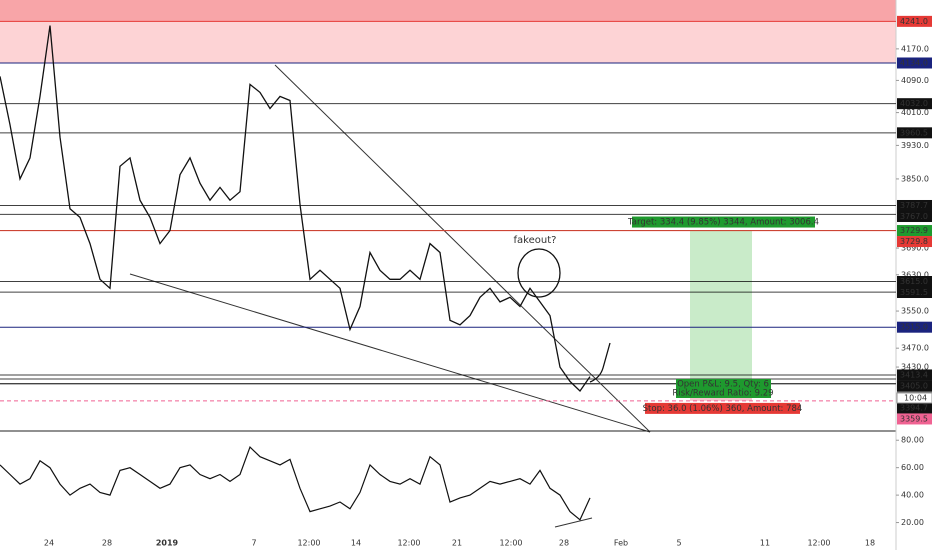 The width and height of the screenshot is (932, 550). Describe the element at coordinates (915, 248) in the screenshot. I see `y-tick-label: 3690.0` at that location.